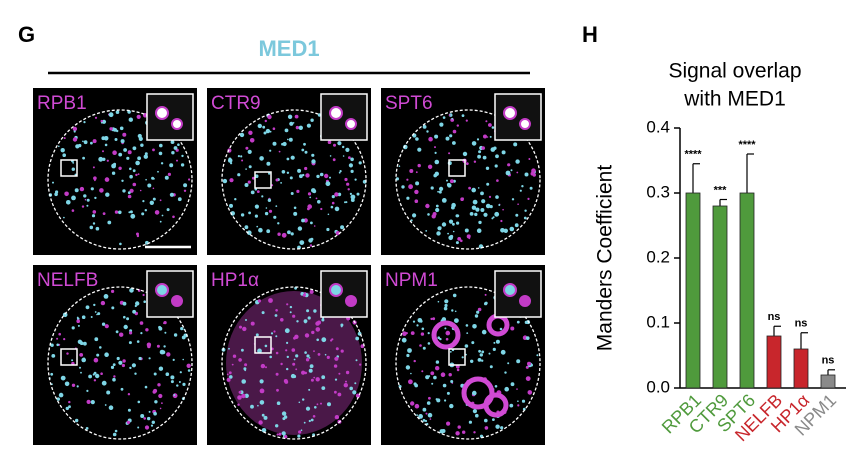  I want to click on micrograph: NELFB, so click(115, 355).